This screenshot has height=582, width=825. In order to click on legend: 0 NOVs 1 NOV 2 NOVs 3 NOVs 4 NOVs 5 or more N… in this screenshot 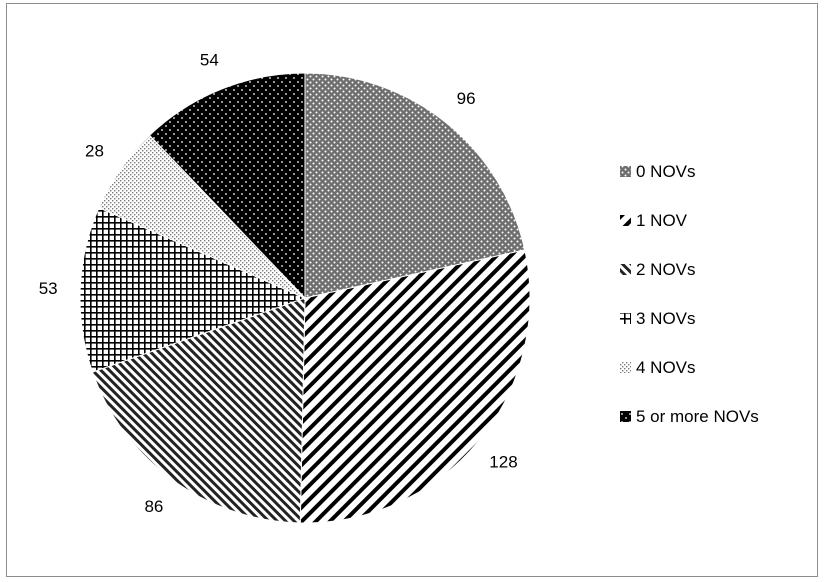, I will do `click(689, 294)`.